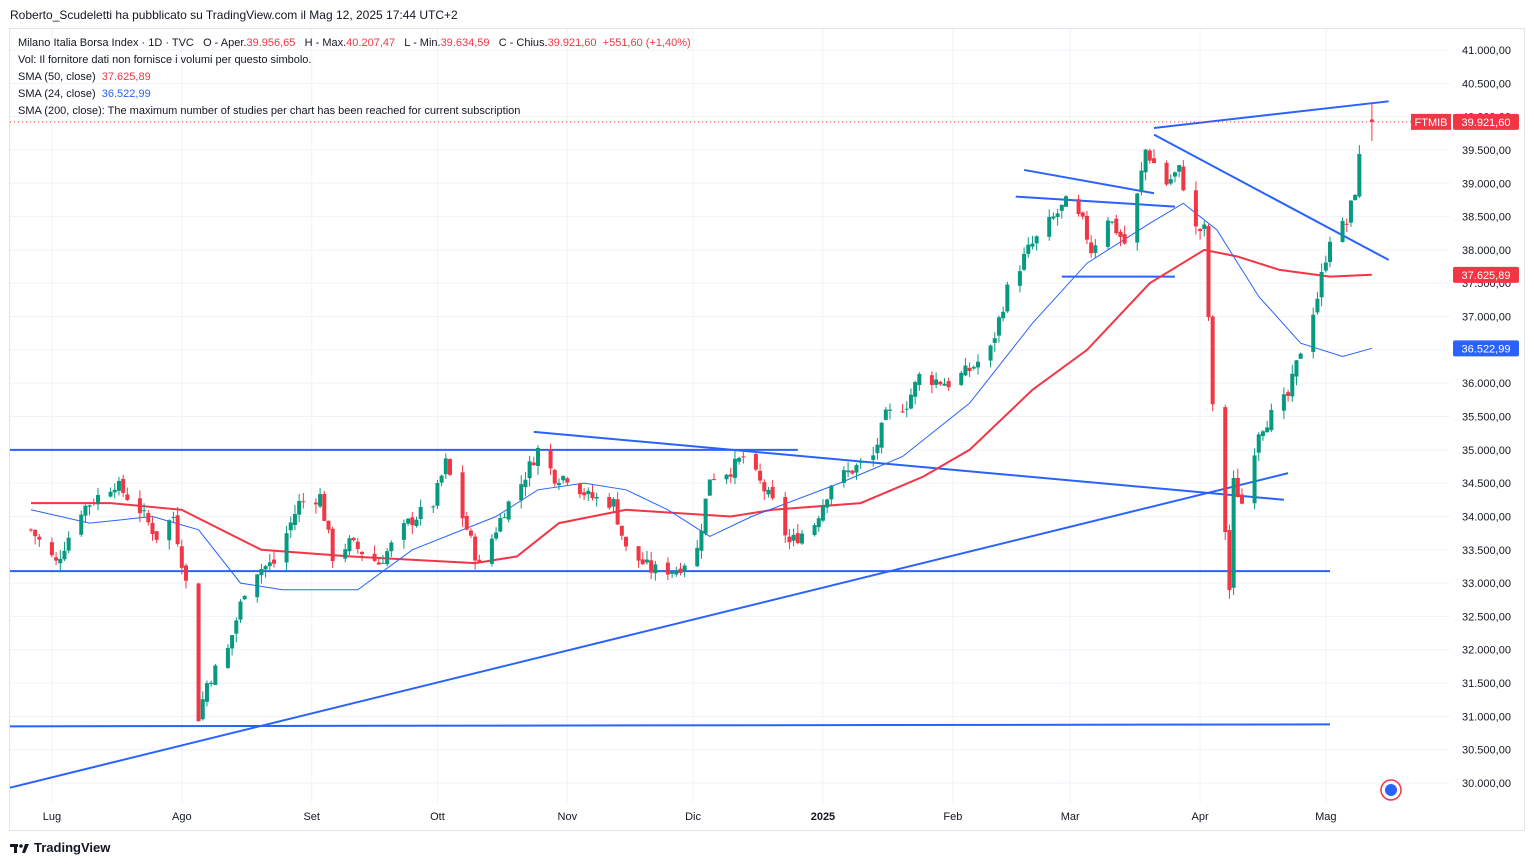  What do you see at coordinates (1486, 517) in the screenshot?
I see `price-tick-label: 34.000,00` at bounding box center [1486, 517].